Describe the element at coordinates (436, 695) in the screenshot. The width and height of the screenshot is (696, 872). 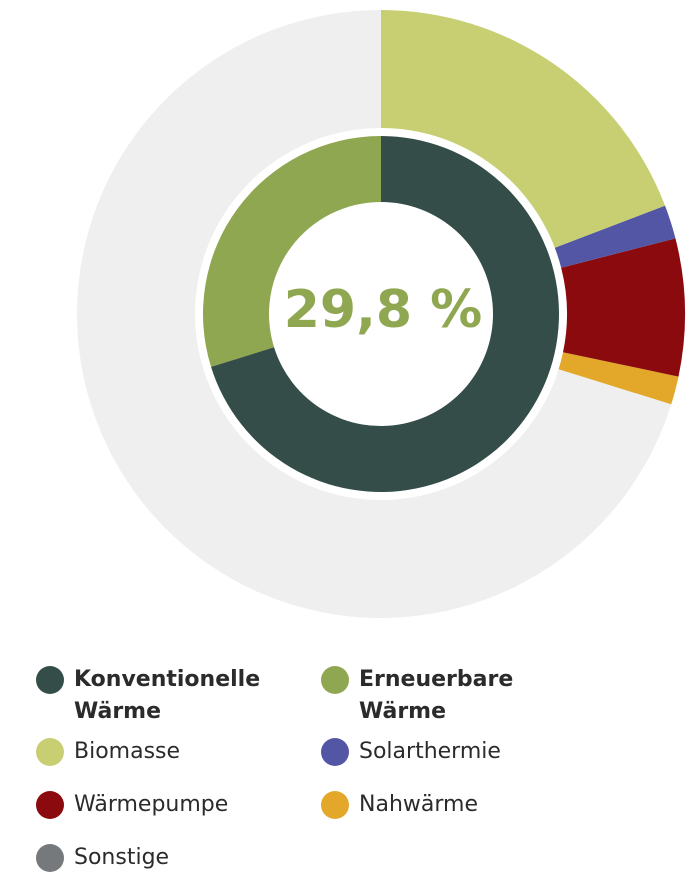
I see `legend-label: Erneuerbare Wärme` at that location.